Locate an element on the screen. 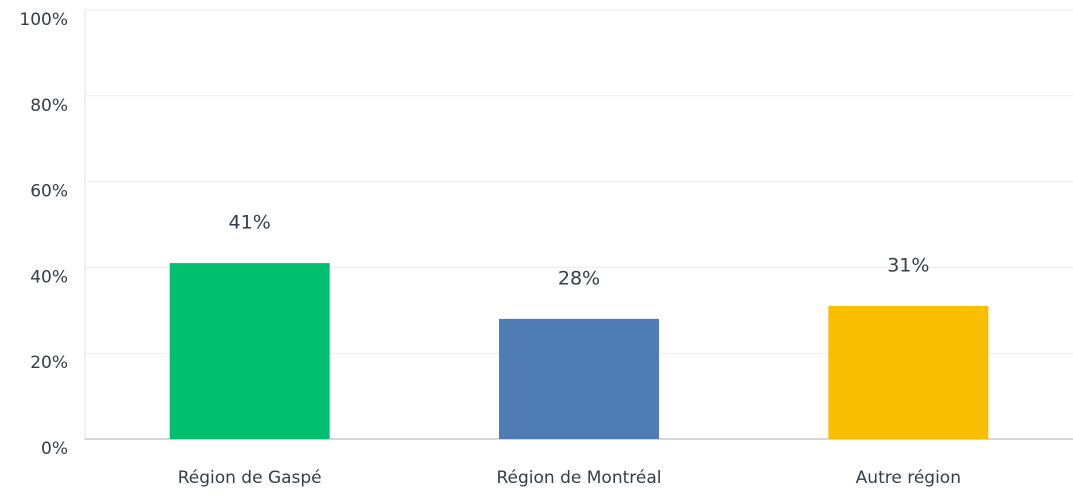  data-label: 41% is located at coordinates (250, 223).